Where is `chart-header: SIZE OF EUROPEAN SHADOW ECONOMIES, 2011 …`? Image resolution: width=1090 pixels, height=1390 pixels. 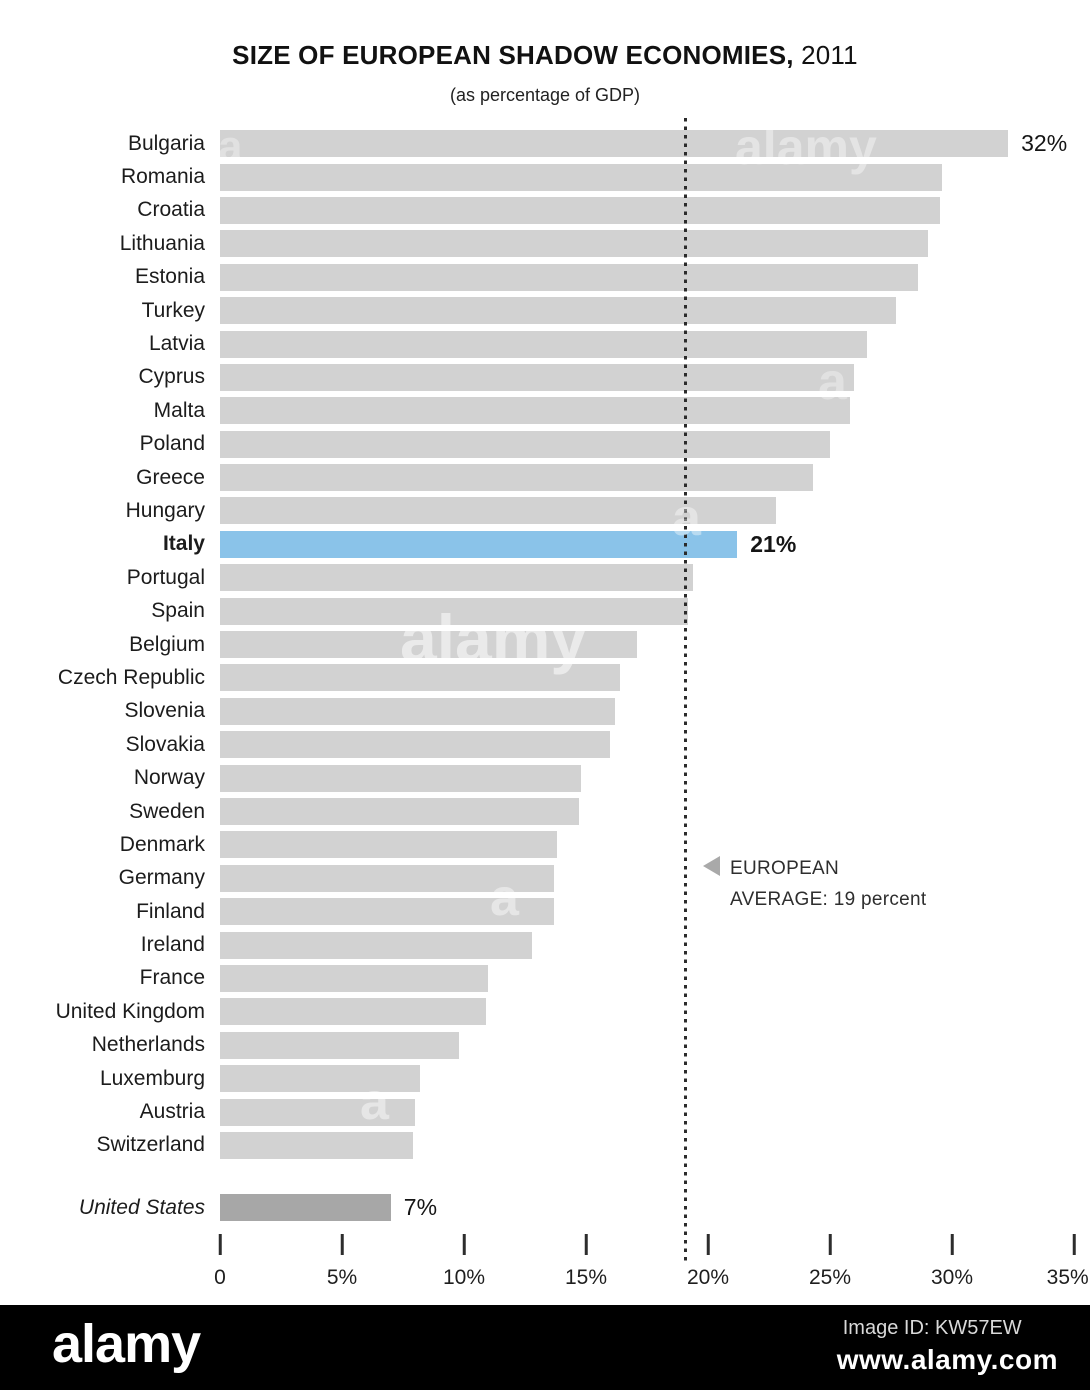 chart-header: SIZE OF EUROPEAN SHADOW ECONOMIES, 2011 … is located at coordinates (545, 73).